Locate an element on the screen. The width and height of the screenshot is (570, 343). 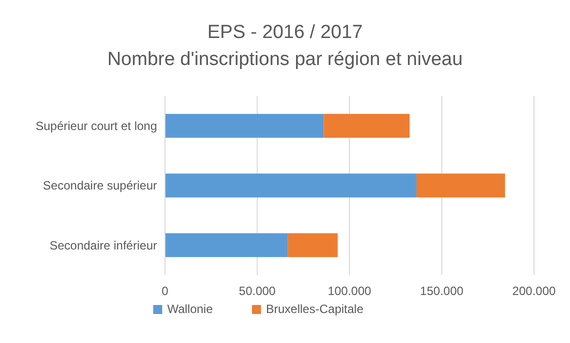
x-tick-label: 50.000 is located at coordinates (257, 291).